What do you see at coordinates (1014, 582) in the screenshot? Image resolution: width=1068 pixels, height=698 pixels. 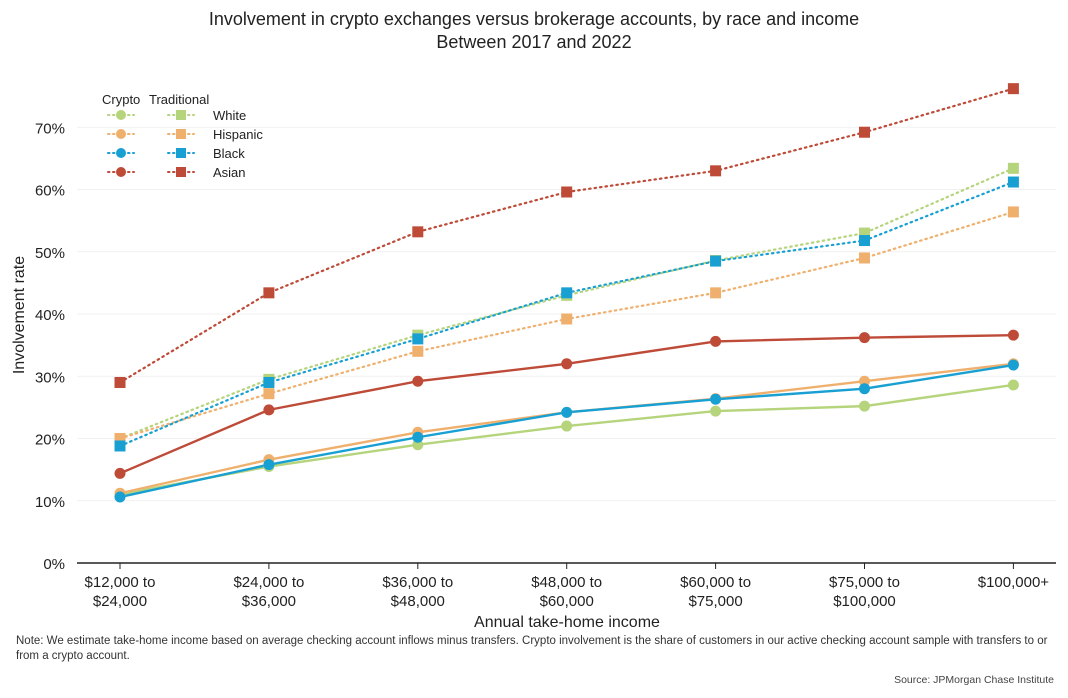 I see `x-tick-label: $100,000+` at bounding box center [1014, 582].